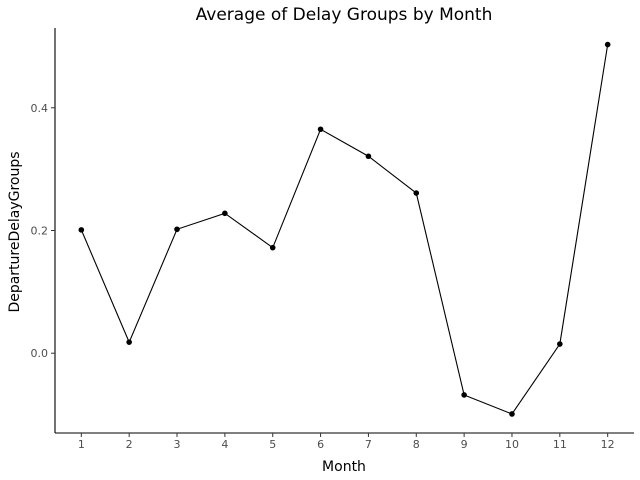 Image resolution: width=640 pixels, height=480 pixels. I want to click on y-tick-label: 0.0, so click(40, 353).